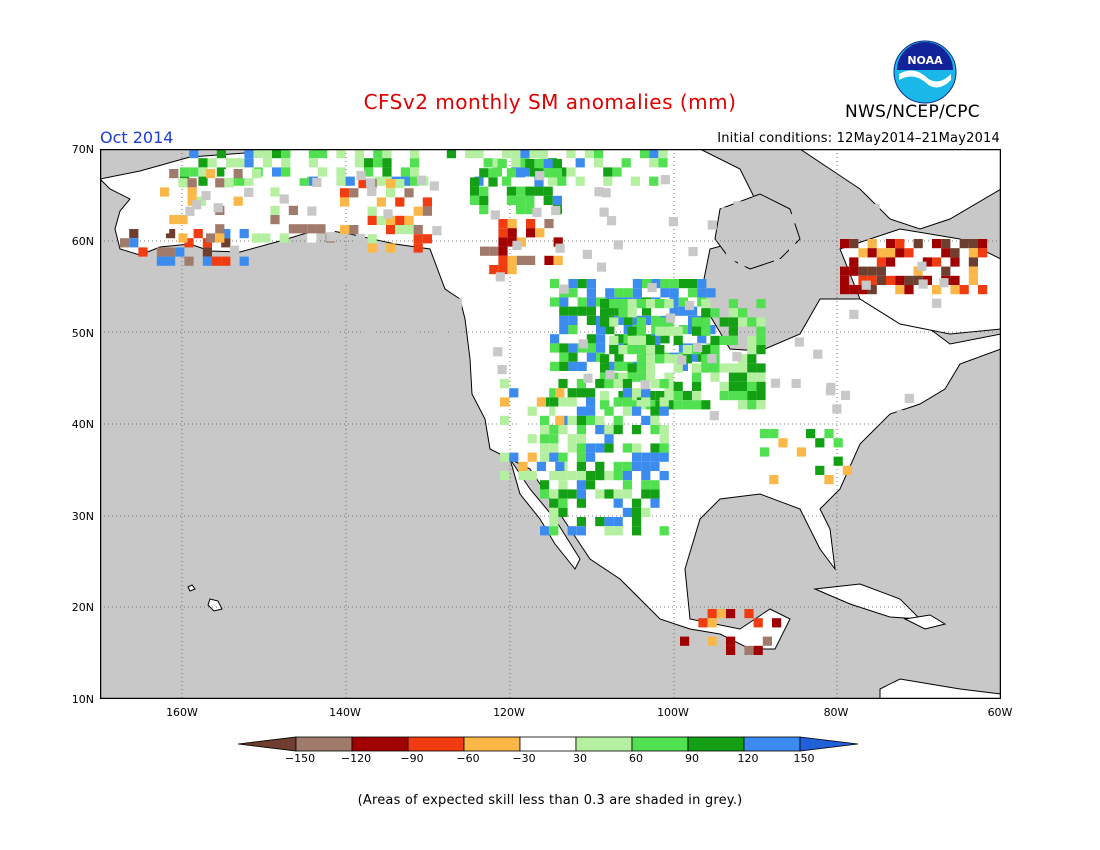  Describe the element at coordinates (182, 712) in the screenshot. I see `lon-label-160w: 160W` at that location.